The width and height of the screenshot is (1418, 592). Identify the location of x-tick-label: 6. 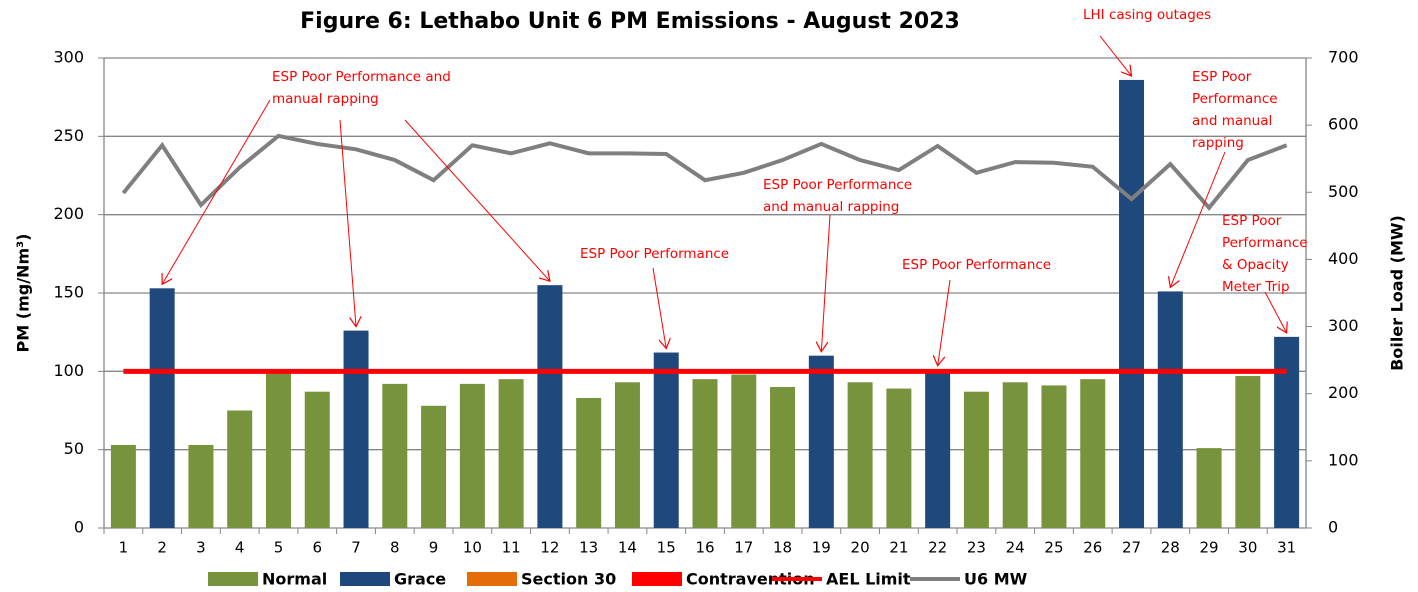
(317, 548).